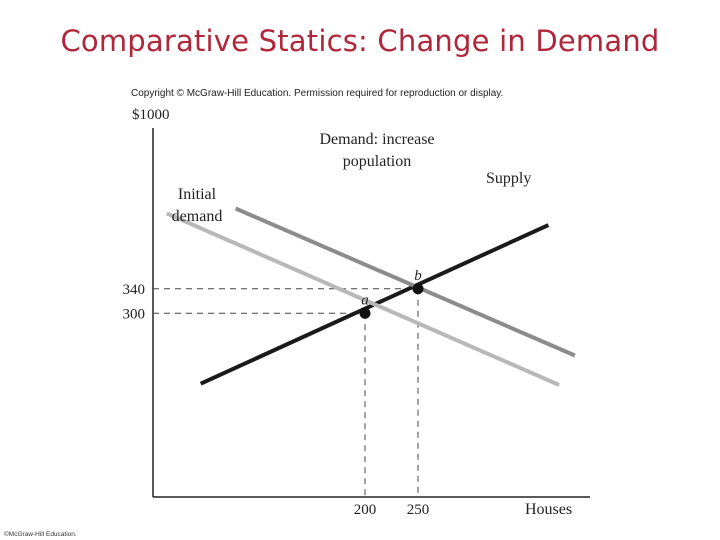 The width and height of the screenshot is (720, 540). Describe the element at coordinates (151, 115) in the screenshot. I see `y-axis-top-label: $1000` at that location.